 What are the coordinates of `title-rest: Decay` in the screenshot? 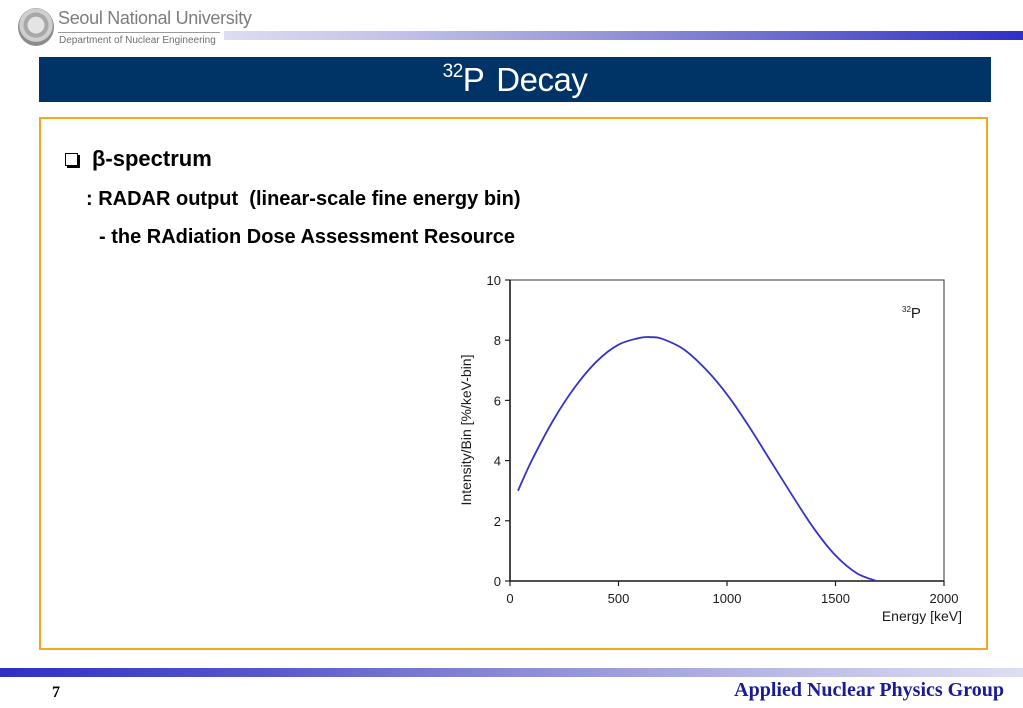 It's located at (542, 79).